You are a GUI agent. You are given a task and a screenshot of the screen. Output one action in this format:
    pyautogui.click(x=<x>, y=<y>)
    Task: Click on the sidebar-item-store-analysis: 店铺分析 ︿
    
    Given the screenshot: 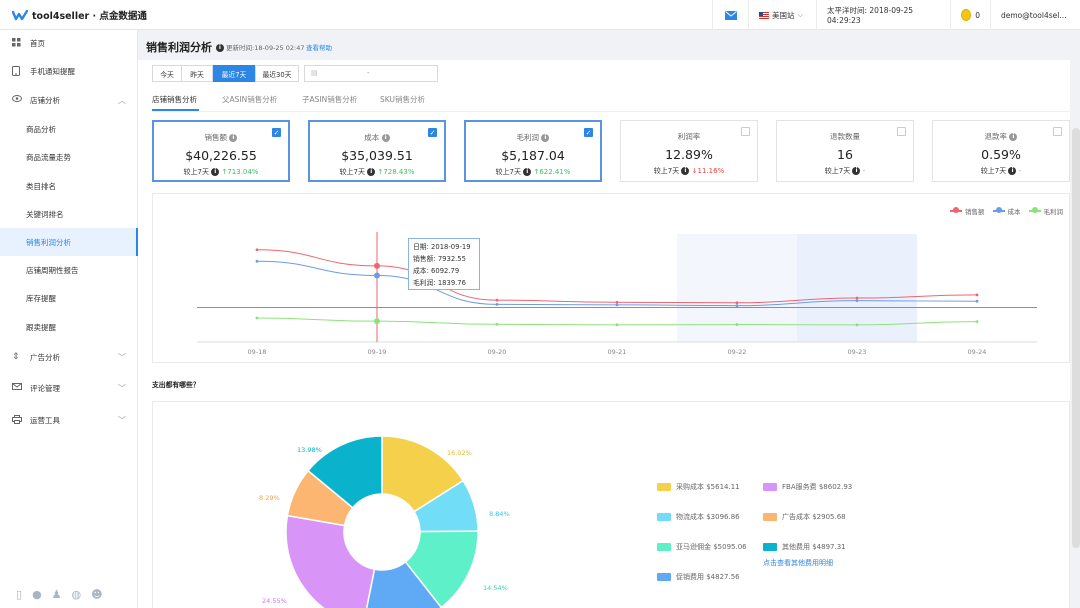 What is the action you would take?
    pyautogui.click(x=69, y=100)
    